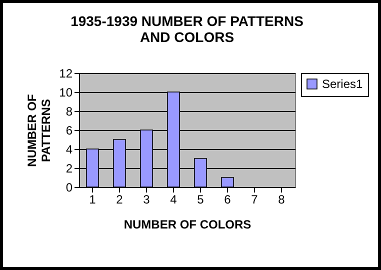  Describe the element at coordinates (69, 131) in the screenshot. I see `y-tick-label: 6` at that location.